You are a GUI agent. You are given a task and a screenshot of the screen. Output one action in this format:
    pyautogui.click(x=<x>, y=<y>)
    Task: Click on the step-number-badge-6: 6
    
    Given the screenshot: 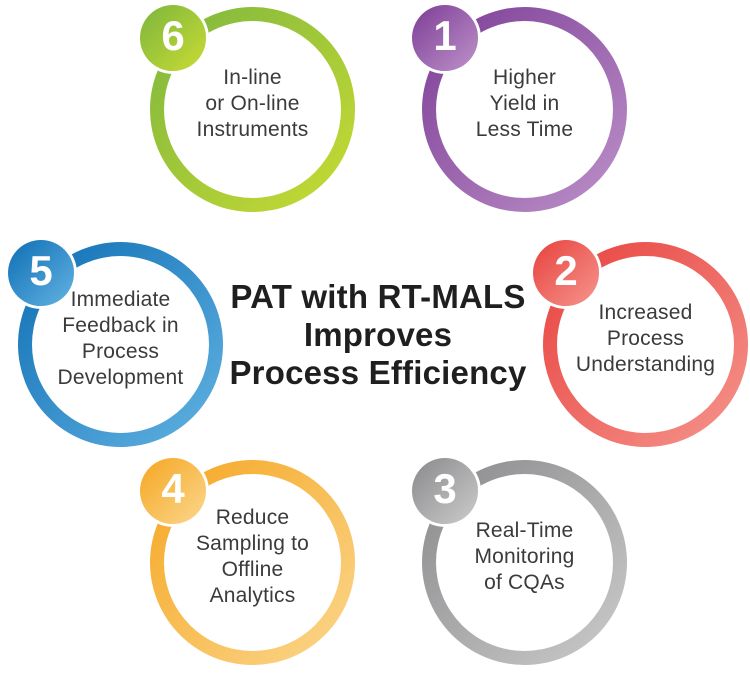 What is the action you would take?
    pyautogui.click(x=173, y=38)
    